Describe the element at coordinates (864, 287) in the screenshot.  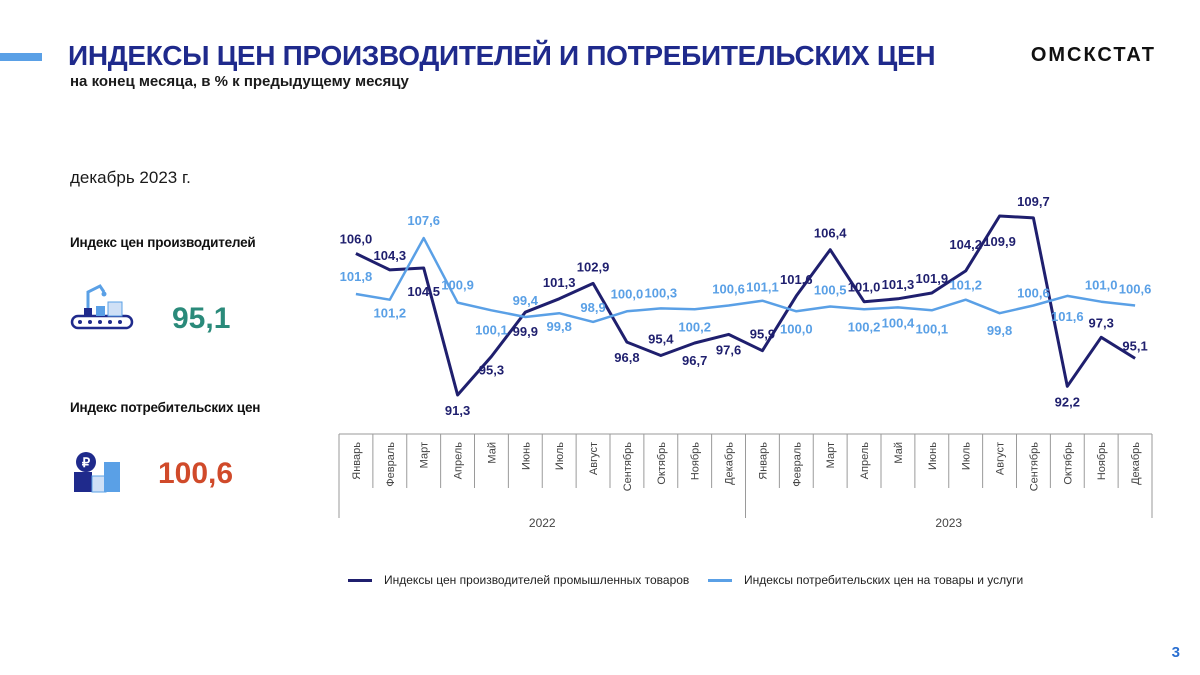
I see `producer-data-label: 101,0` at that location.